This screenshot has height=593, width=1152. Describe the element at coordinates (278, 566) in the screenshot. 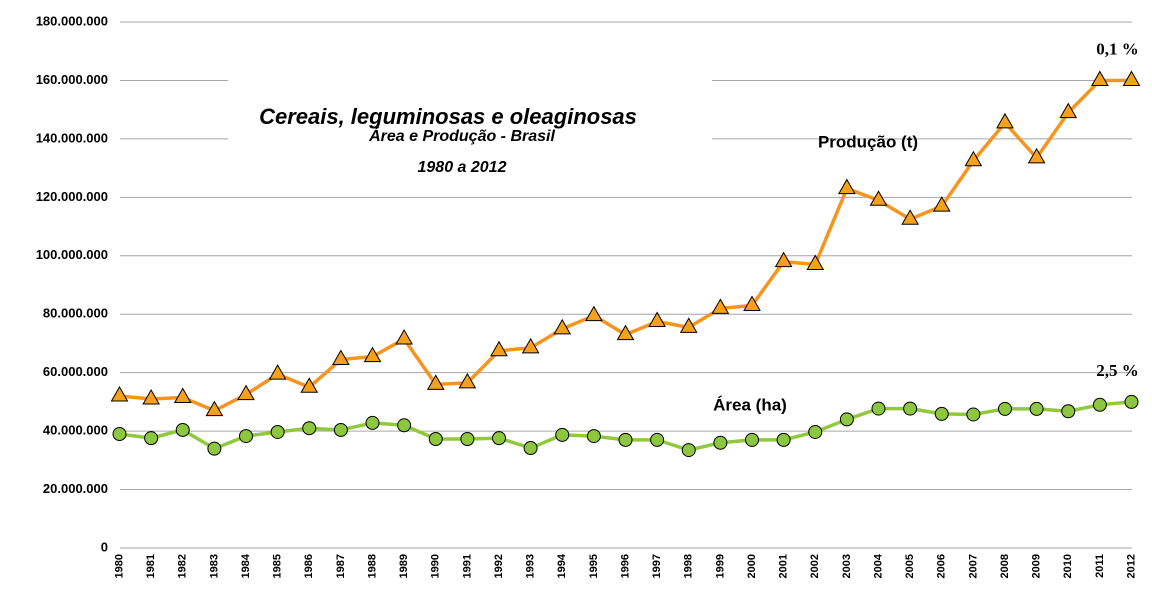

I see `x-tick-label: 1985` at that location.